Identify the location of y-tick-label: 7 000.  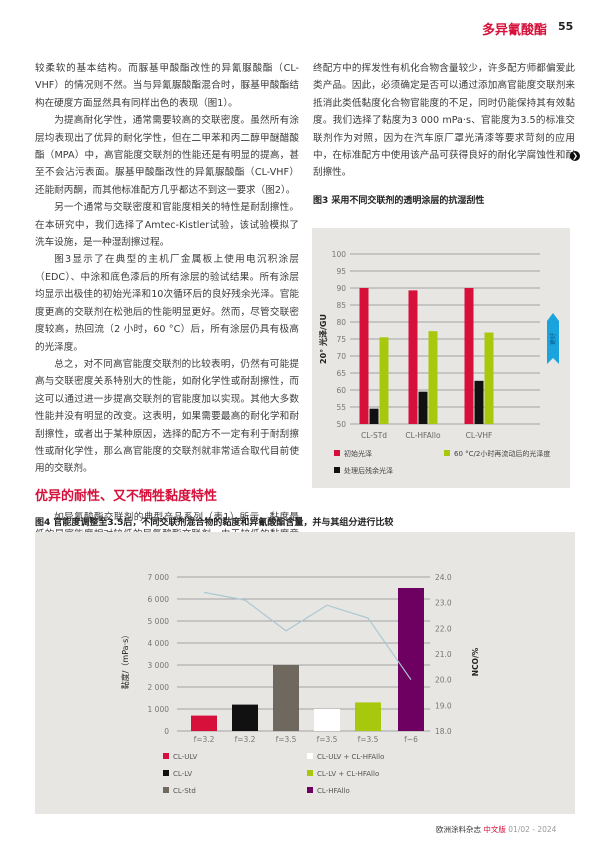
(159, 577).